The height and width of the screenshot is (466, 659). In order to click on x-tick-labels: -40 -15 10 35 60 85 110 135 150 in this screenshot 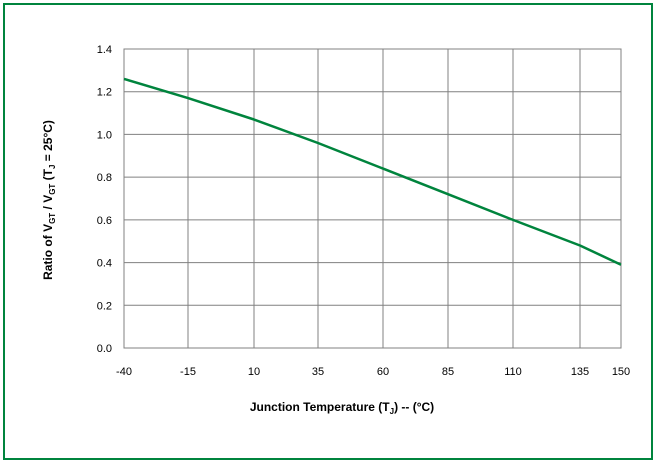, I will do `click(373, 372)`.